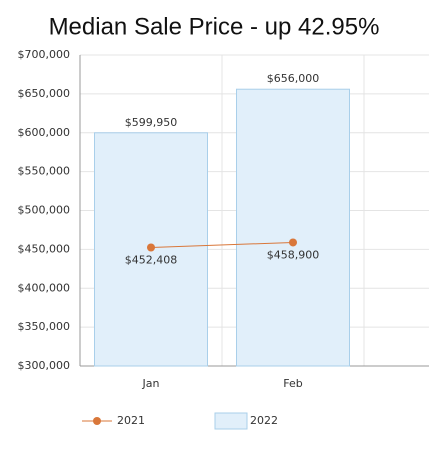  Describe the element at coordinates (44, 210) in the screenshot. I see `y-tick-label: $500,000` at that location.